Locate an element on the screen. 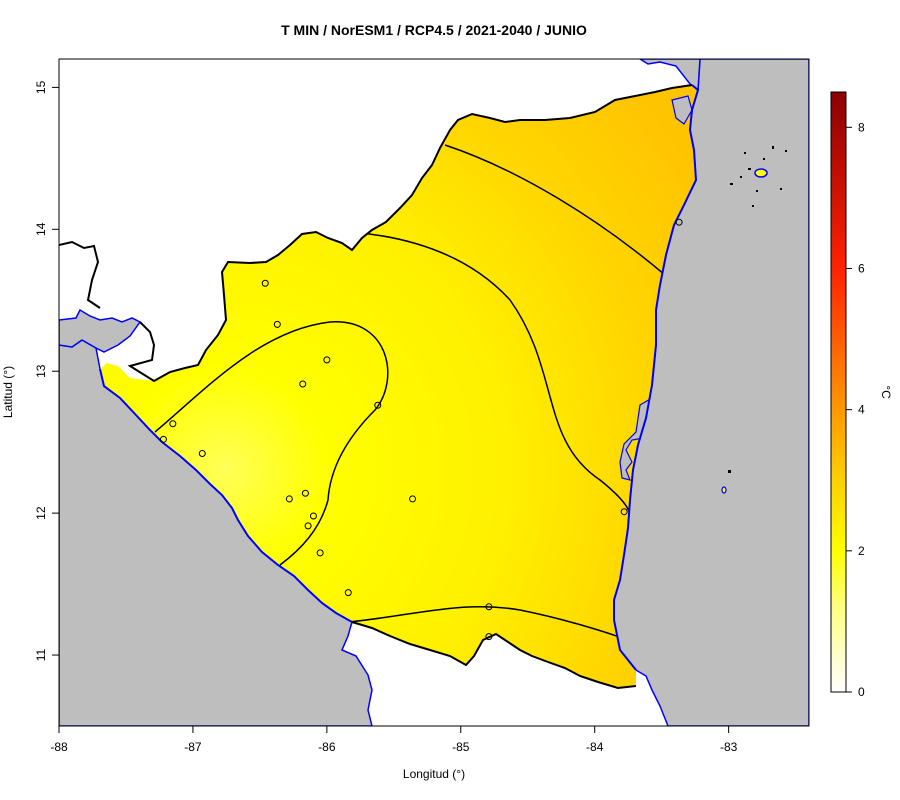  x-tick-label: -84 is located at coordinates (595, 747).